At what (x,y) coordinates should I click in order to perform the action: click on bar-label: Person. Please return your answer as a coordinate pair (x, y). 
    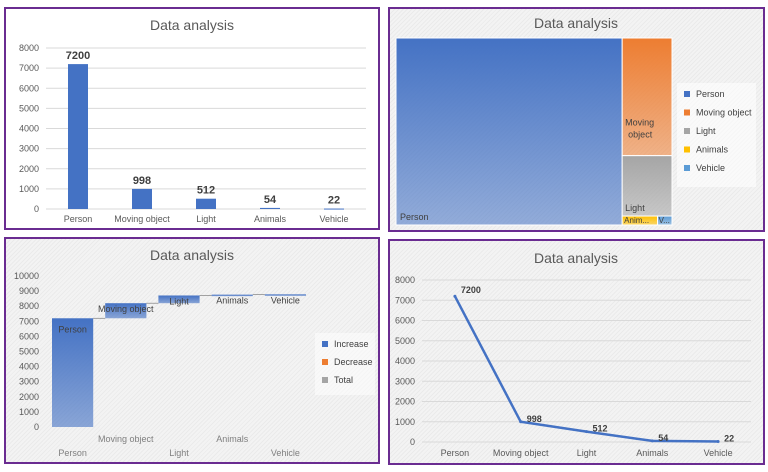
    Looking at the image, I should click on (72, 329).